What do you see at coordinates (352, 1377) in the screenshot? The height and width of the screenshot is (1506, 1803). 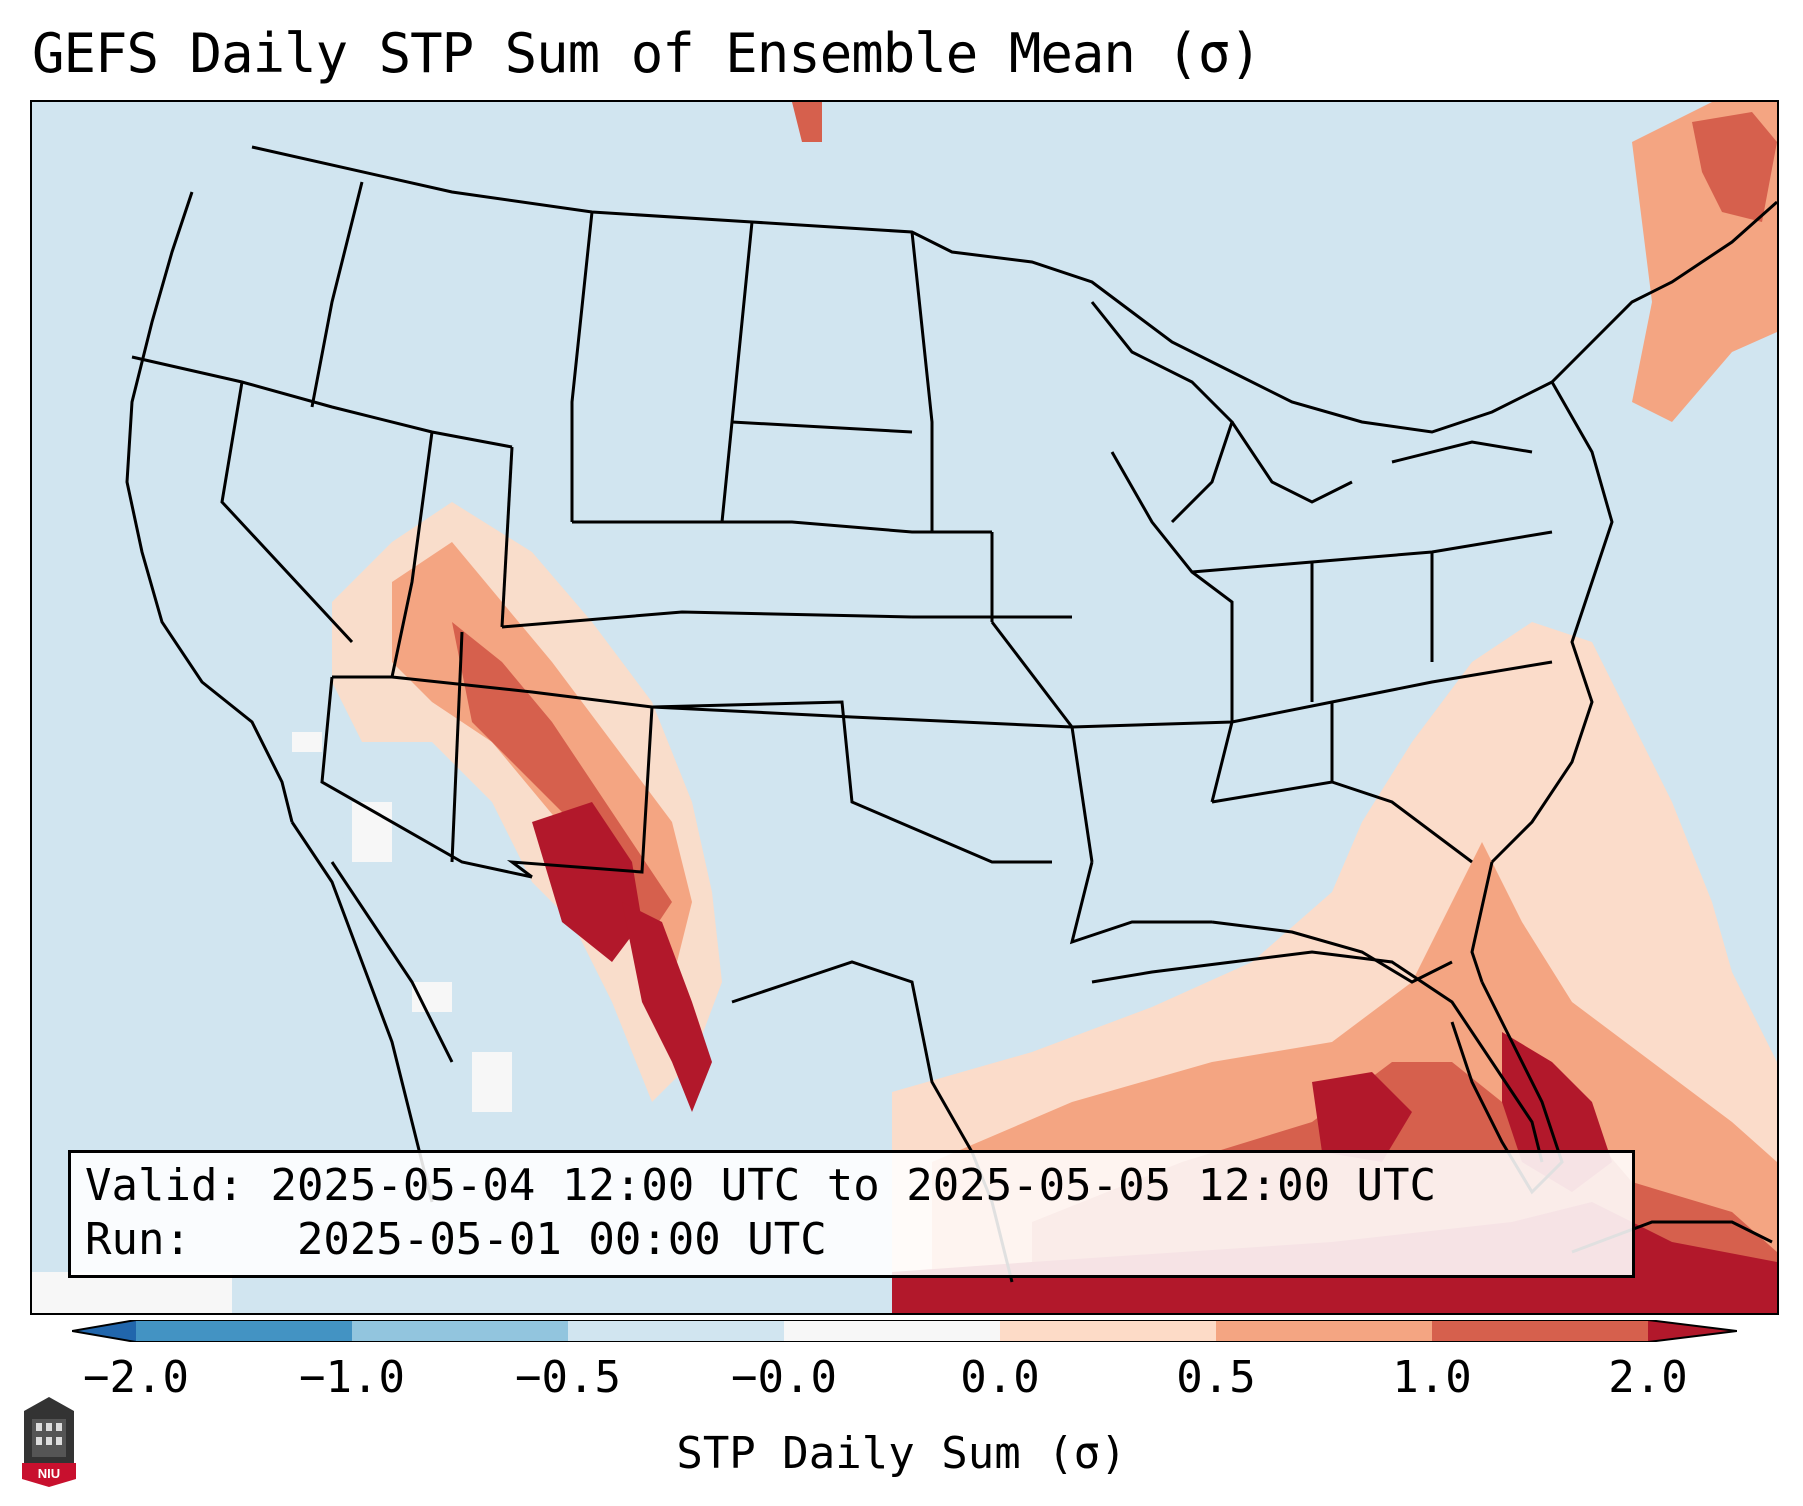 I see `colorbar-tick-label: −1.0` at bounding box center [352, 1377].